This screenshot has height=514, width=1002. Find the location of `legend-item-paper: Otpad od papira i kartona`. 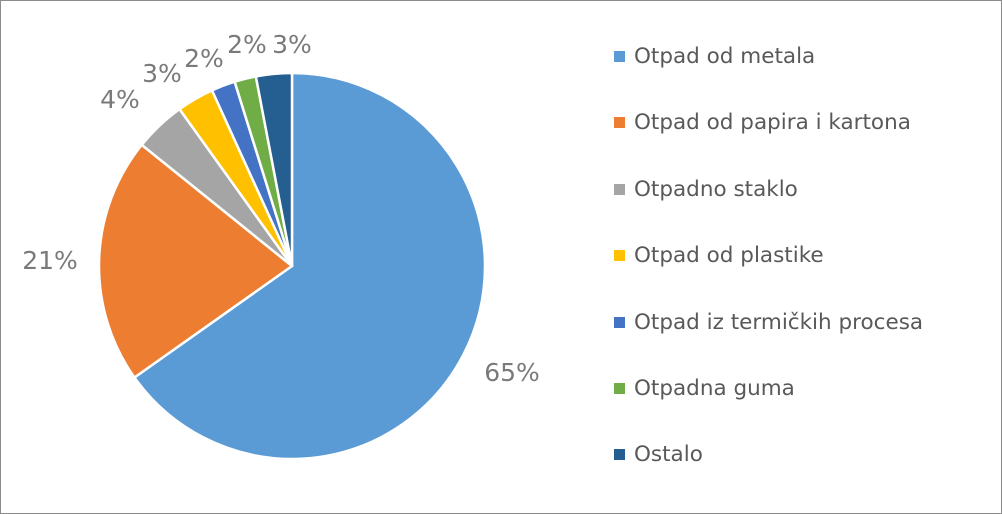

legend-item-paper: Otpad od papira i kartona is located at coordinates (804, 123).